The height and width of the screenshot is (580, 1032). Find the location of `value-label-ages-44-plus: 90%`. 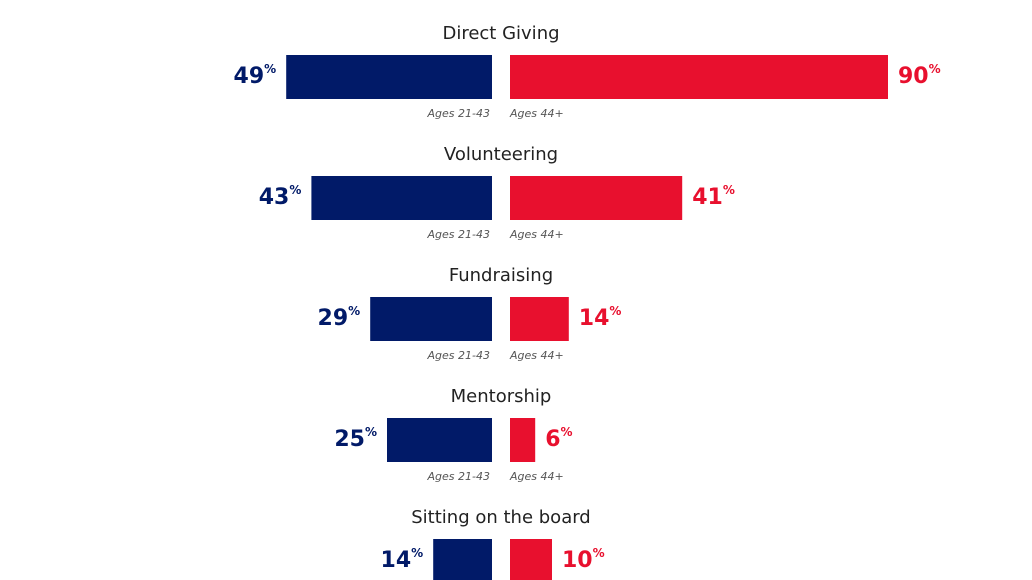

value-label-ages-44-plus: 90% is located at coordinates (919, 76).